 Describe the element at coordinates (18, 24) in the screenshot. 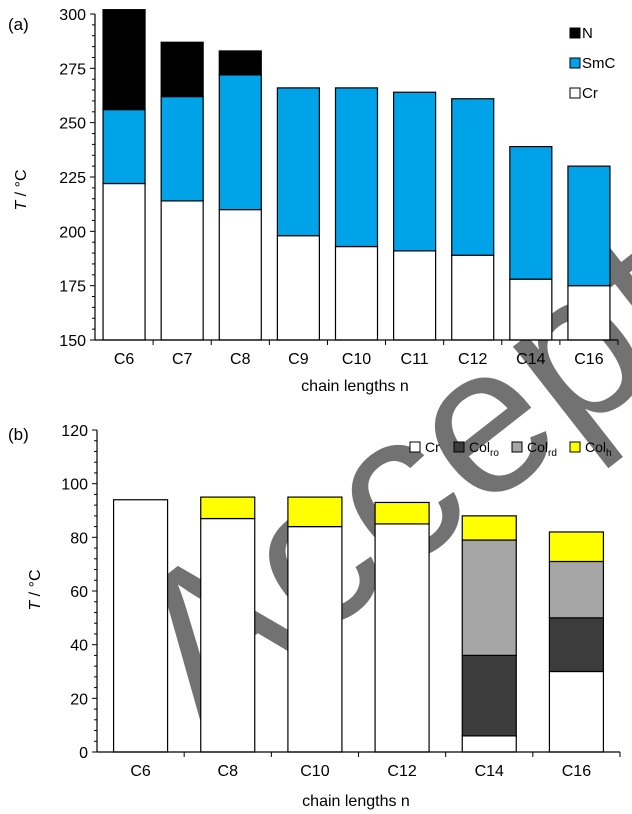

I see `panel-a-label: (a)` at that location.